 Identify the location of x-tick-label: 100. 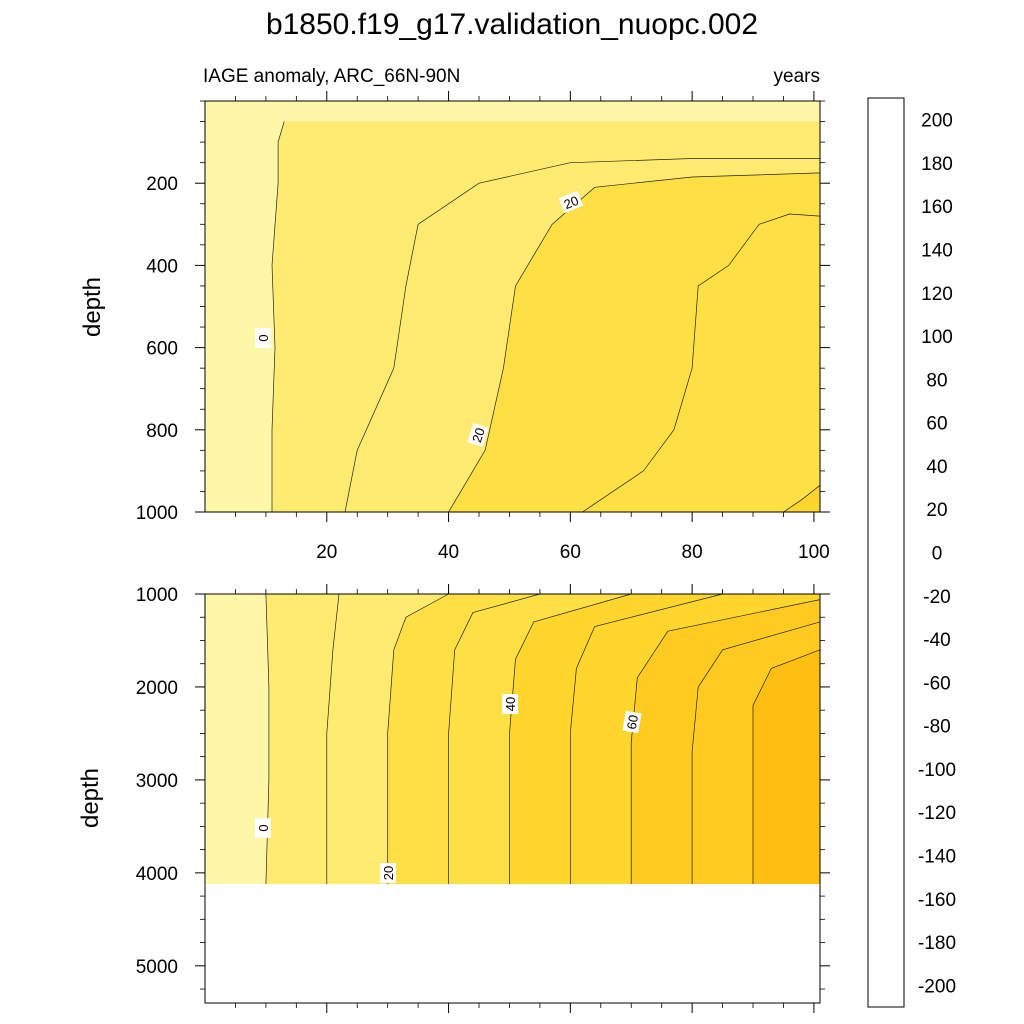
(814, 552).